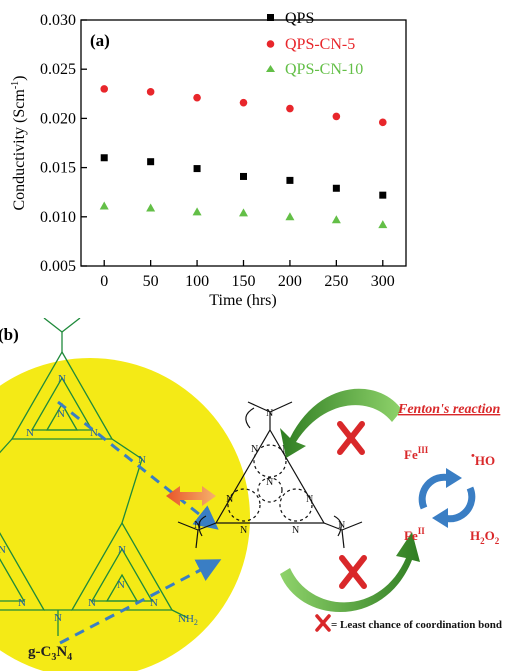 This screenshot has width=520, height=671. I want to click on x-tick-label: 150, so click(244, 281).